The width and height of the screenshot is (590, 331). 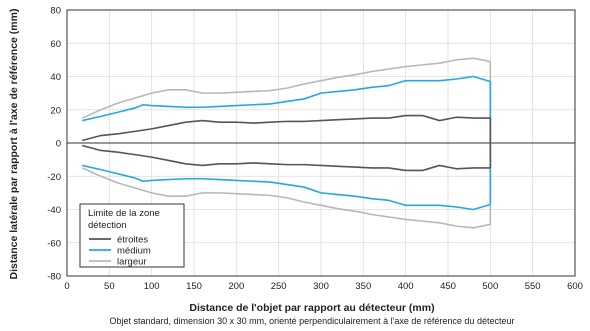 I want to click on x-tick-label: 350, so click(x=363, y=286).